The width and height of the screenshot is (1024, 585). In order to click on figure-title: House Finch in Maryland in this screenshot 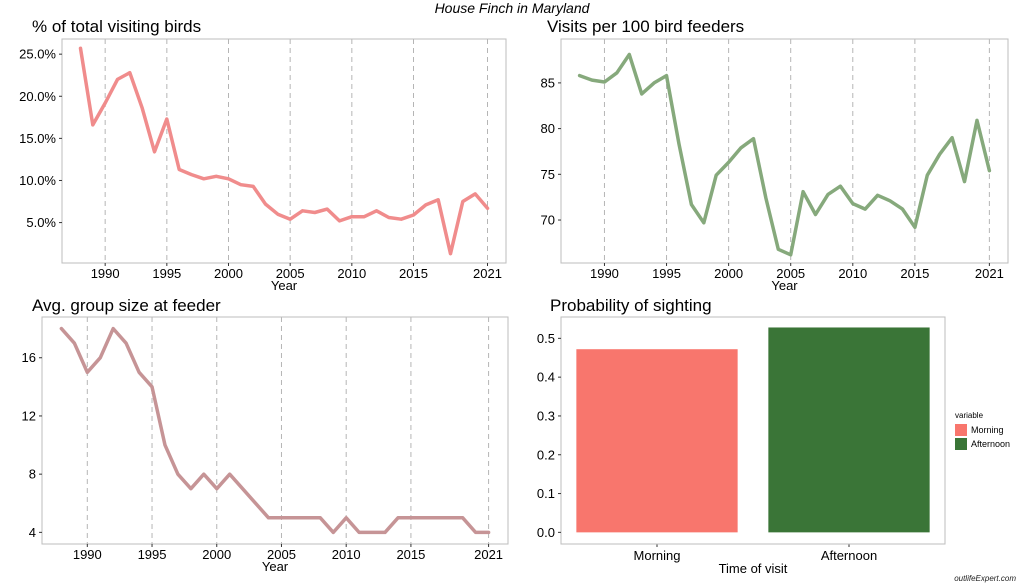, I will do `click(512, 8)`.